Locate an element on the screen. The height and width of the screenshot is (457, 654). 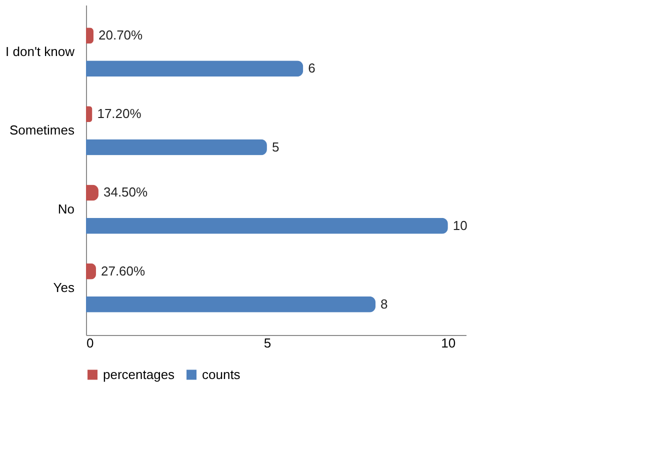
data-label: 5 is located at coordinates (276, 146).